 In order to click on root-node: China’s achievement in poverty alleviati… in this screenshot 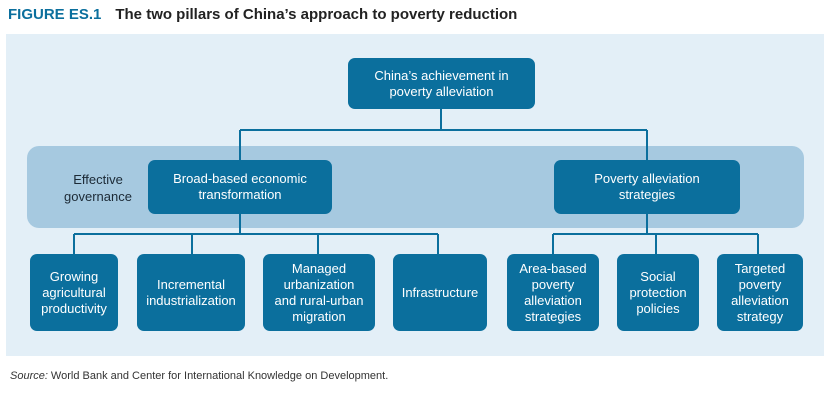, I will do `click(441, 83)`.